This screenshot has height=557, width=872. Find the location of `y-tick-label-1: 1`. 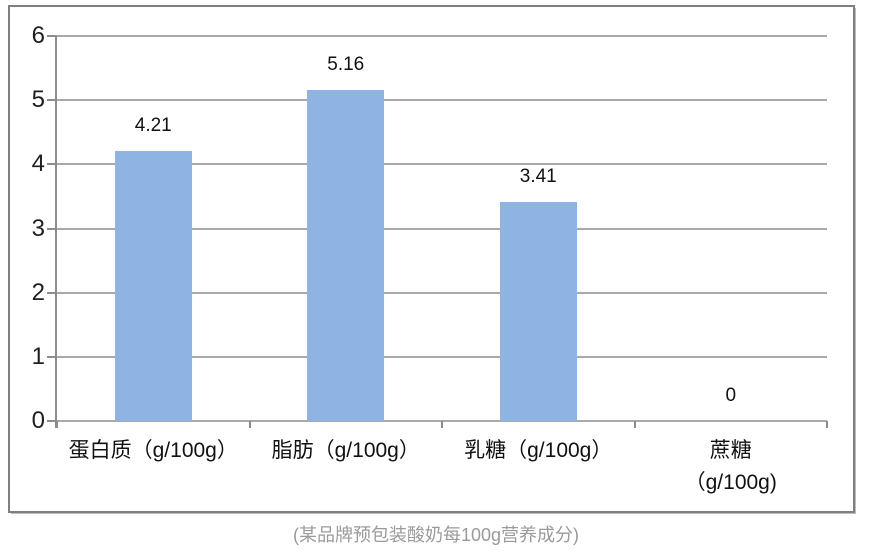

y-tick-label-1: 1 is located at coordinates (38, 356).